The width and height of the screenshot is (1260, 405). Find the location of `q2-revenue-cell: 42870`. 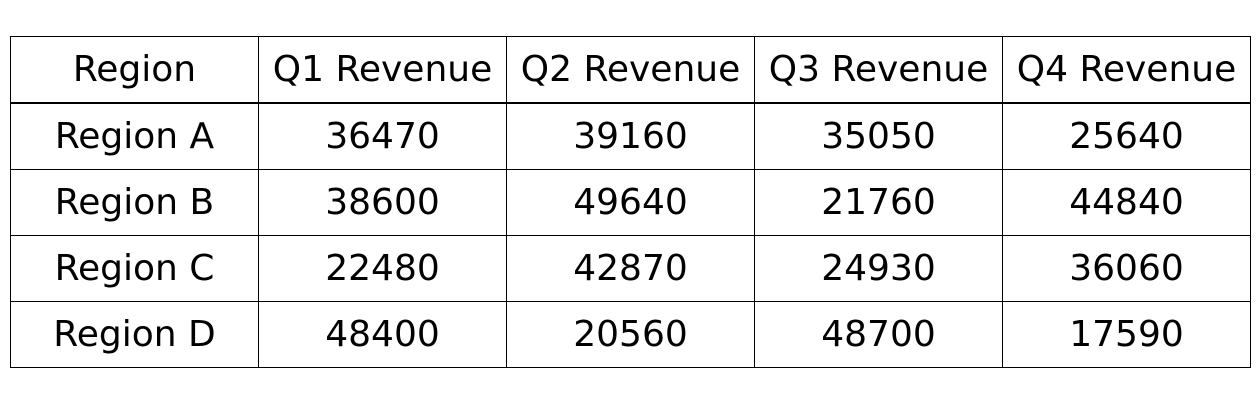

q2-revenue-cell: 42870 is located at coordinates (630, 268).